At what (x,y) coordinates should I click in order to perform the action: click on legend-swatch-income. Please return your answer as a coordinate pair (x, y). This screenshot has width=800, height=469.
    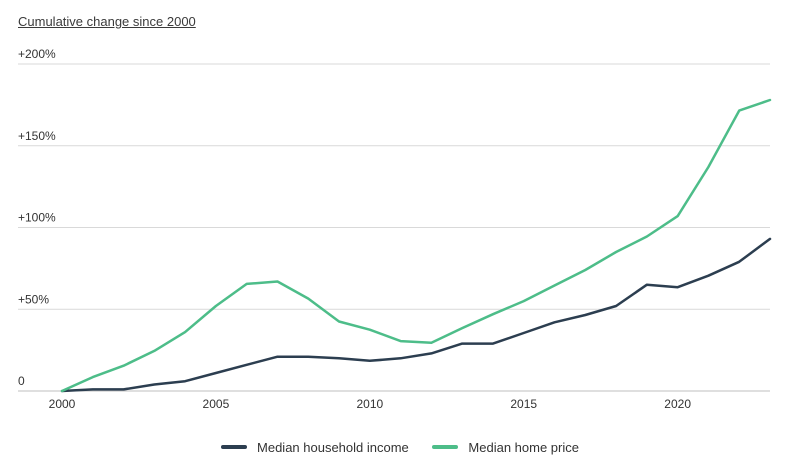
    Looking at the image, I should click on (234, 447).